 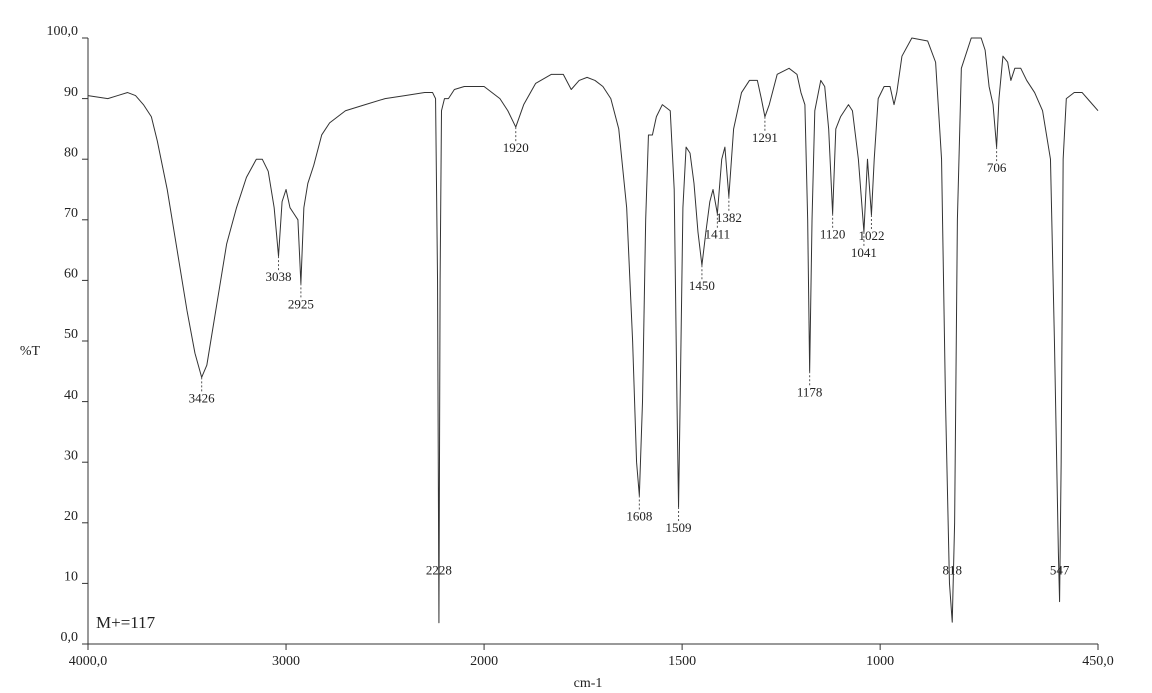 What do you see at coordinates (71, 395) in the screenshot?
I see `y-tick-label: 40` at bounding box center [71, 395].